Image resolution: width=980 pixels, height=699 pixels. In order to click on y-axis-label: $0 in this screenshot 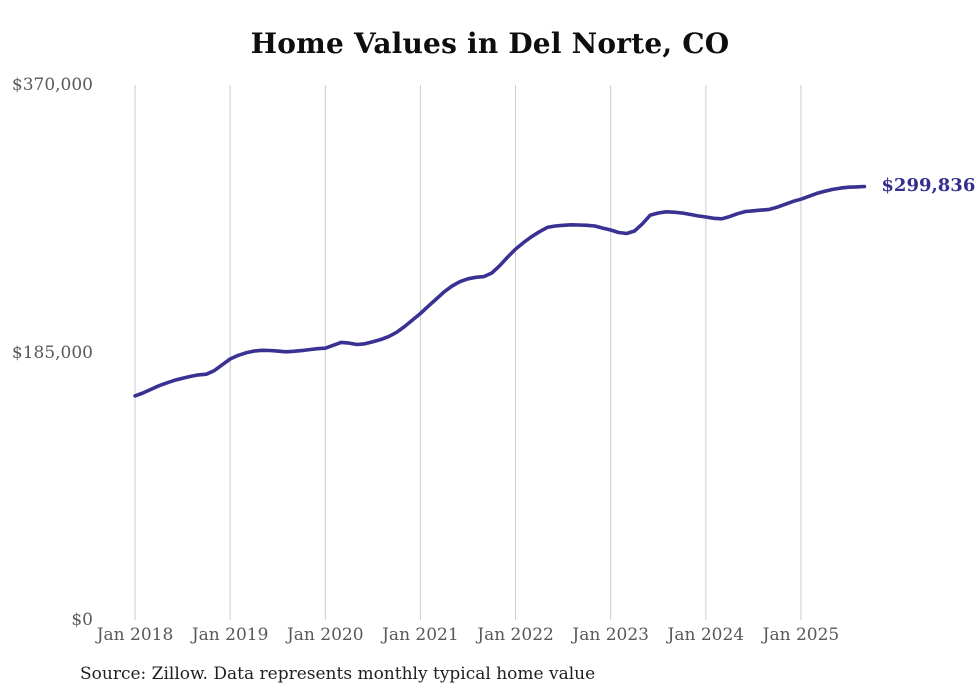, I will do `click(82, 620)`.